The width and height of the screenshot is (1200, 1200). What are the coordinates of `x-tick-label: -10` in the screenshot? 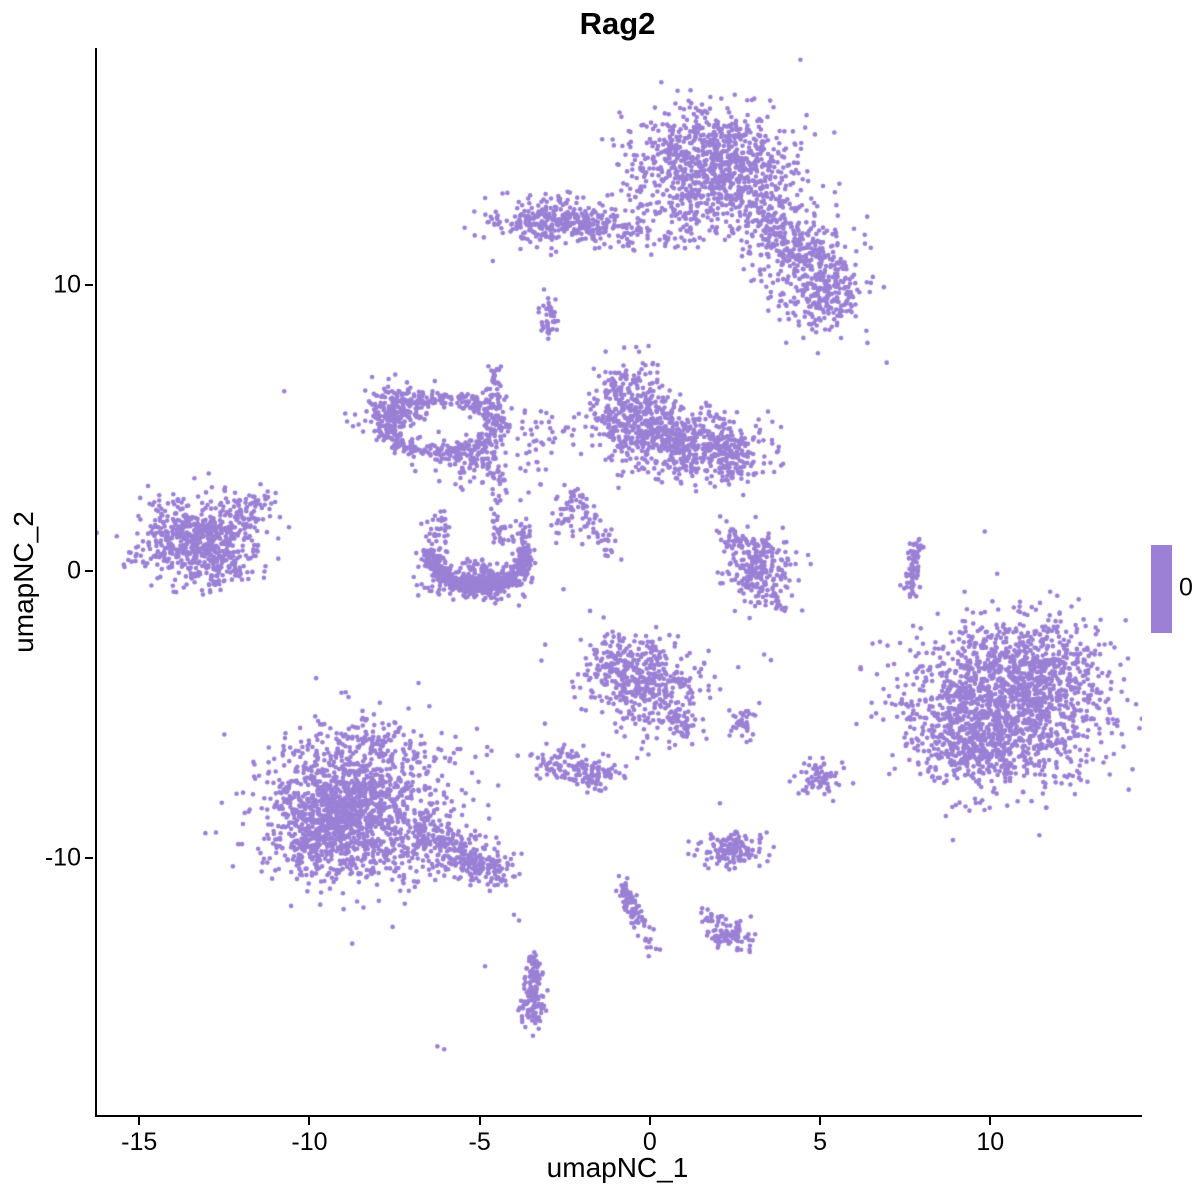 It's located at (309, 1142).